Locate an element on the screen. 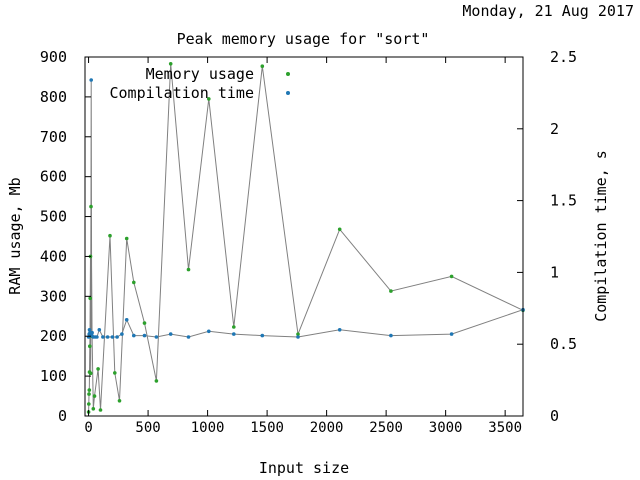  x-tick-label: 1000 is located at coordinates (208, 428).